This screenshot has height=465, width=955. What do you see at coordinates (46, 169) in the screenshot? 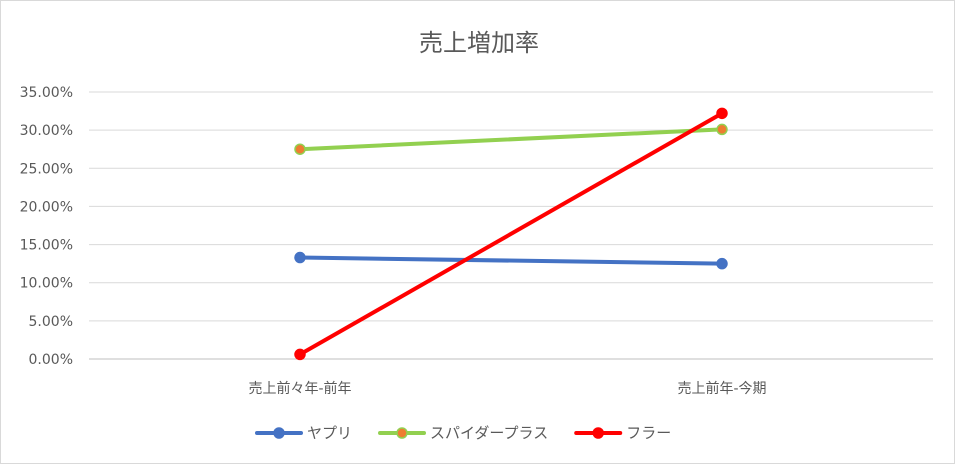
I see `y-tick-label: 25.00%` at bounding box center [46, 169].